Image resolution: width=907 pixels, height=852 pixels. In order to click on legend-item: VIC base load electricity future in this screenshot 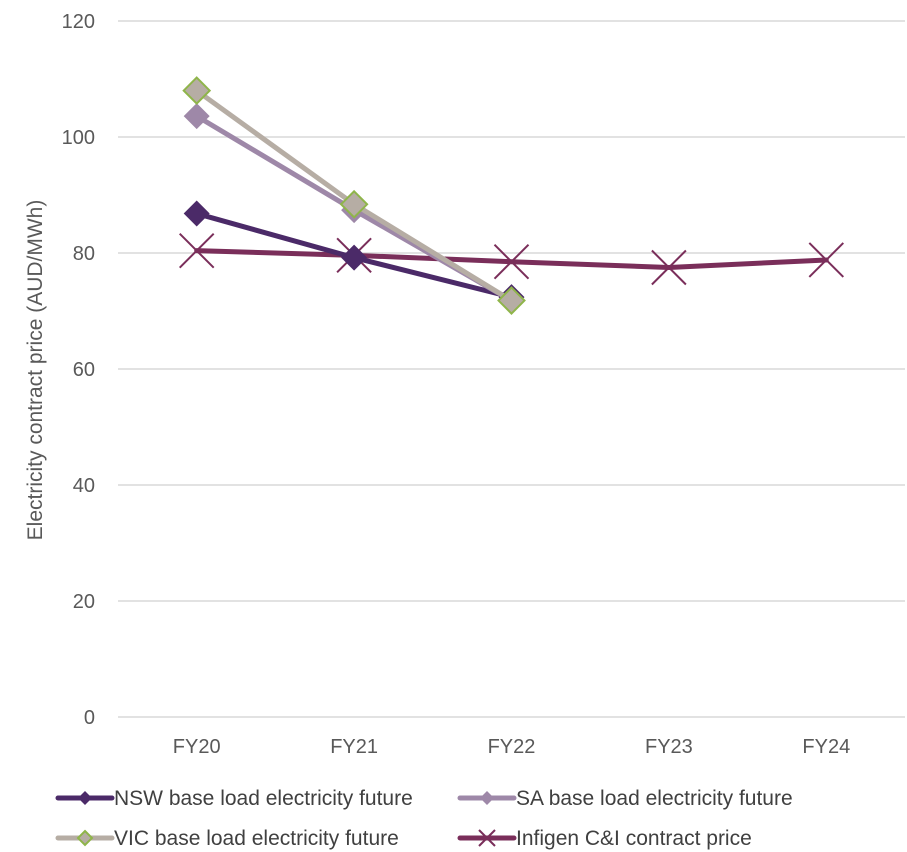, I will do `click(227, 838)`.